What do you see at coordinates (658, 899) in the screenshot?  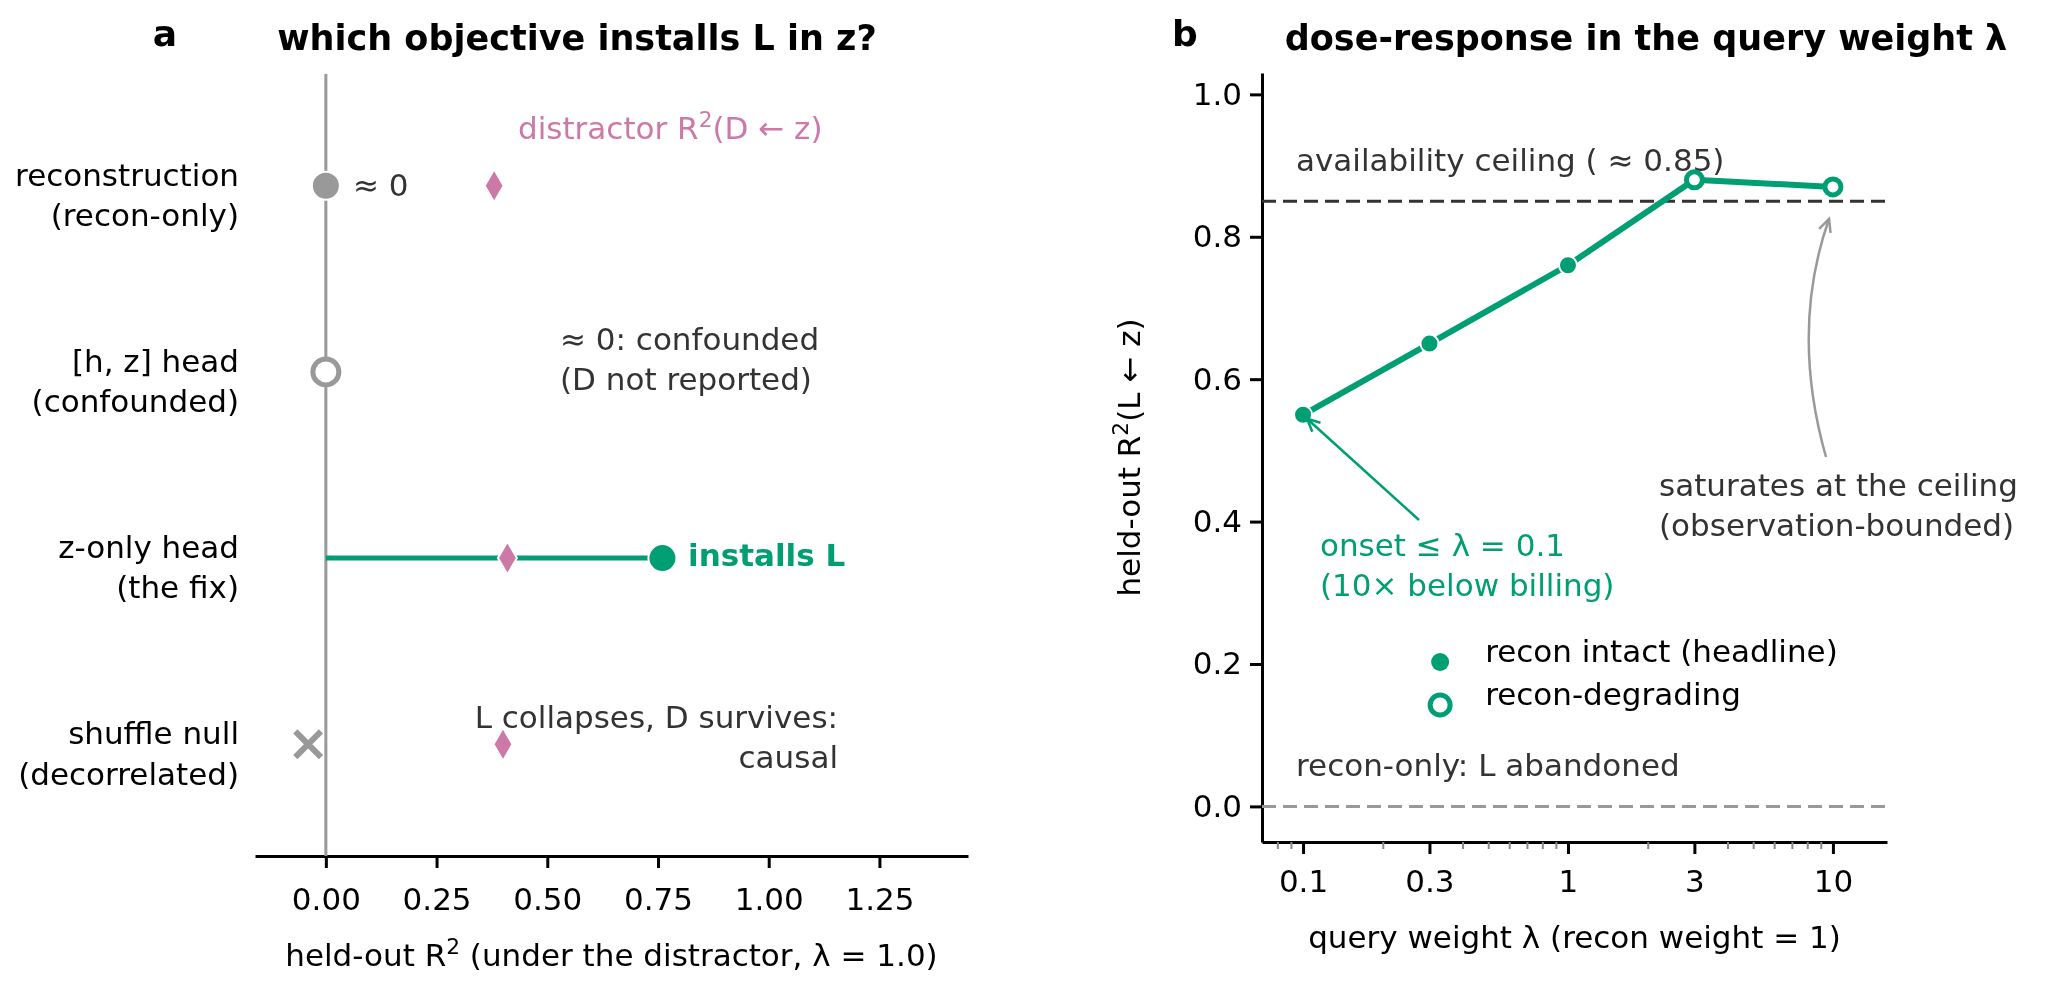 I see `x-tick-label: 0.75` at bounding box center [658, 899].